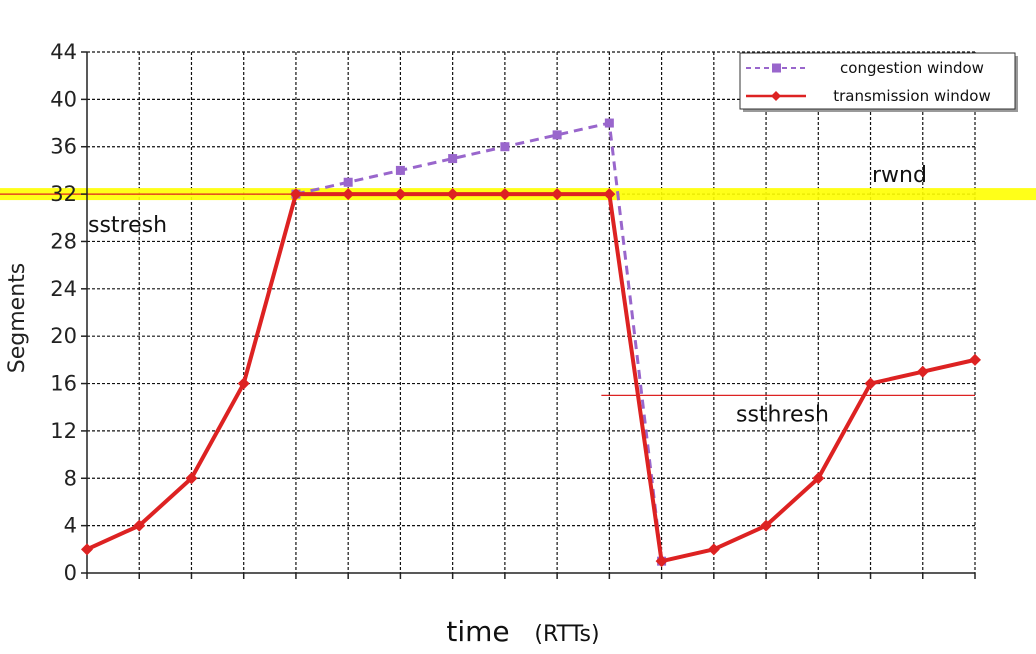 The height and width of the screenshot is (654, 1036). Describe the element at coordinates (63, 384) in the screenshot. I see `y-tick-label: 16` at that location.